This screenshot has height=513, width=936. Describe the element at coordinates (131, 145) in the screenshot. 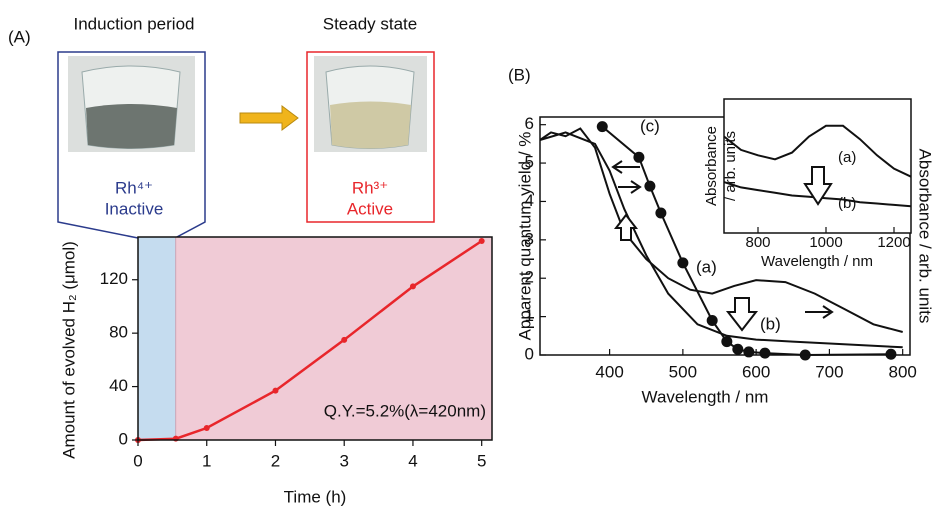

I see `photo-inactive` at that location.